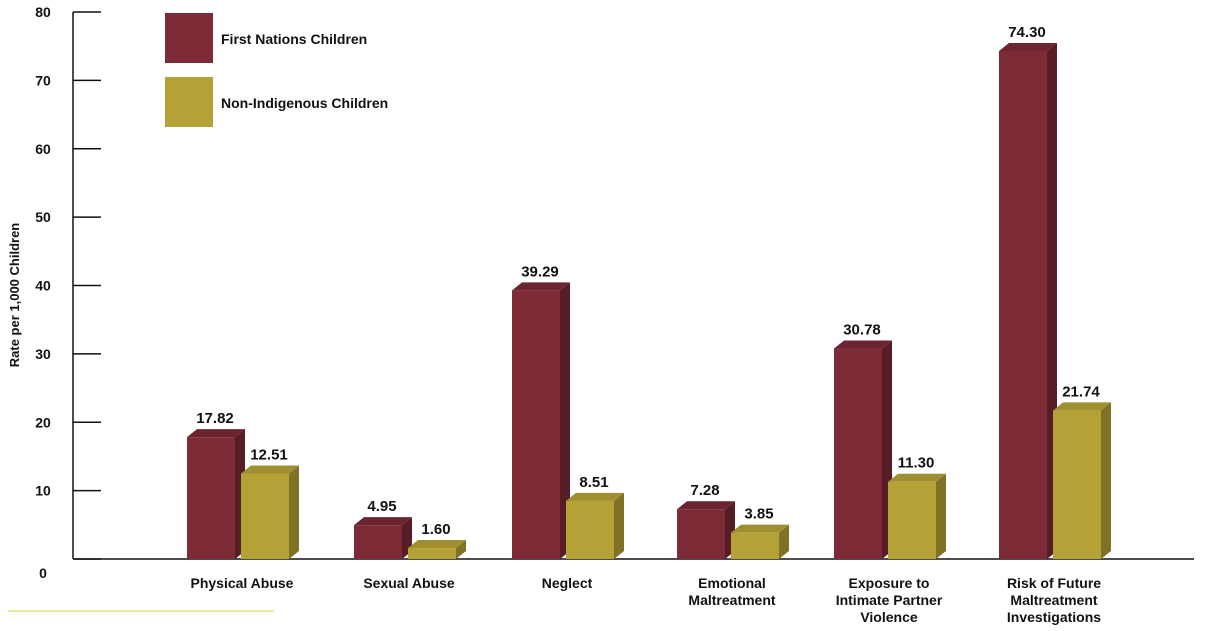  I want to click on y-tick-label: 80, so click(43, 12).